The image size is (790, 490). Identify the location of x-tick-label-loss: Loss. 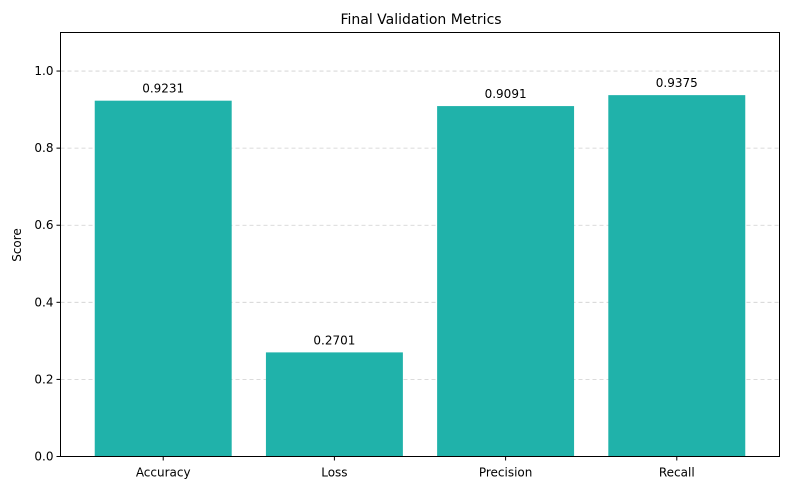
(334, 473).